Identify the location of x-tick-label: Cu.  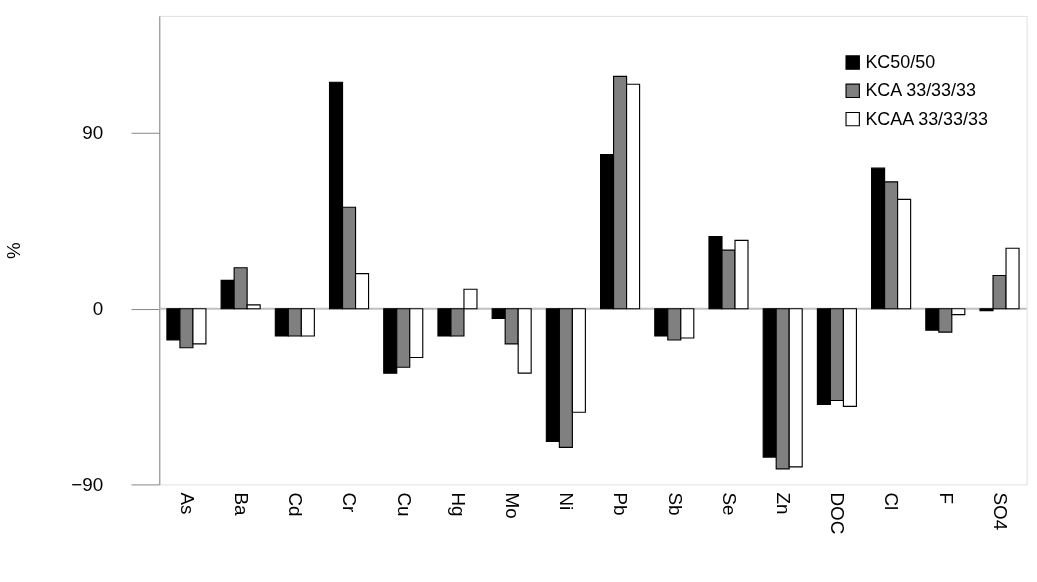
(404, 504).